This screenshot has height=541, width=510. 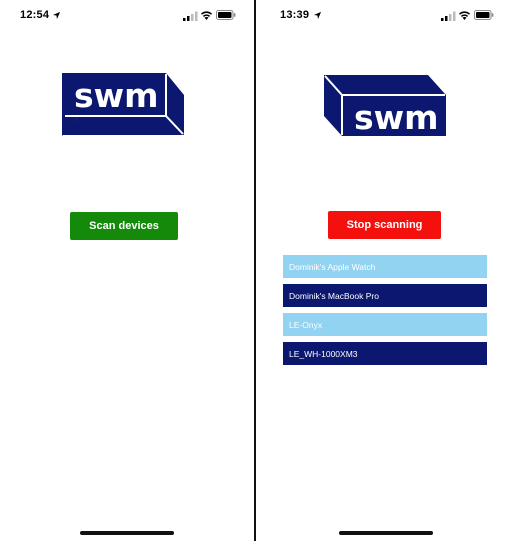 I want to click on device-list-item: LE-Onyx, so click(x=385, y=324).